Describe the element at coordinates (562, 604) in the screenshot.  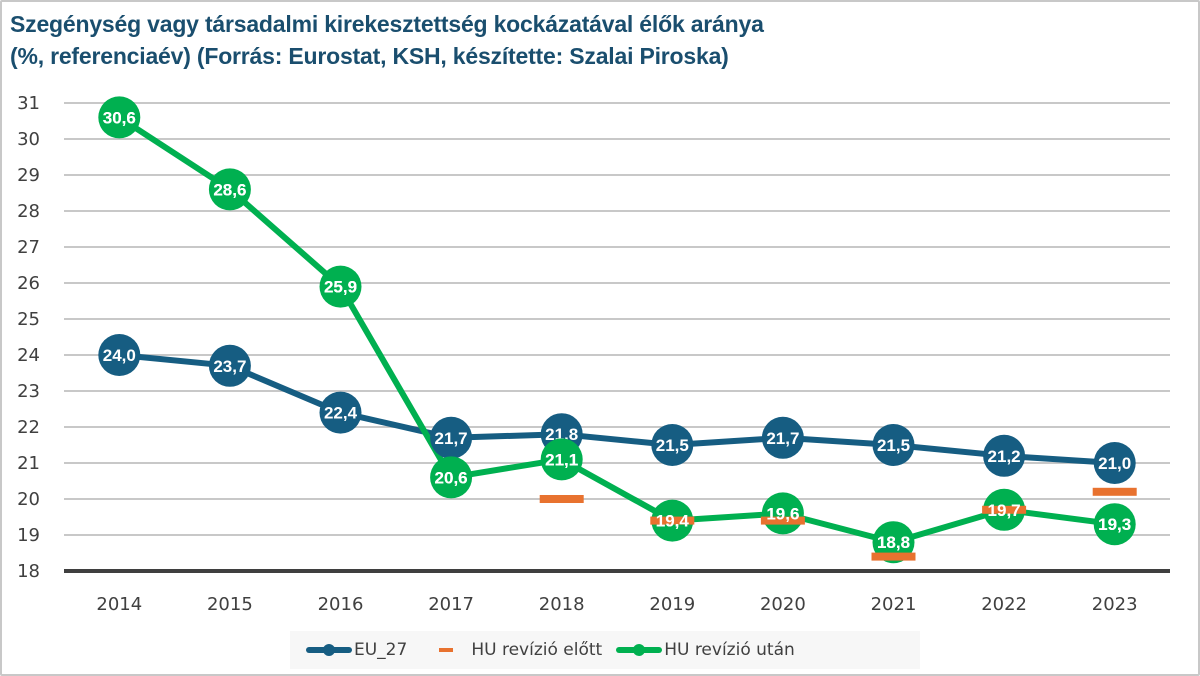
I see `x-tick-label: 2018` at that location.